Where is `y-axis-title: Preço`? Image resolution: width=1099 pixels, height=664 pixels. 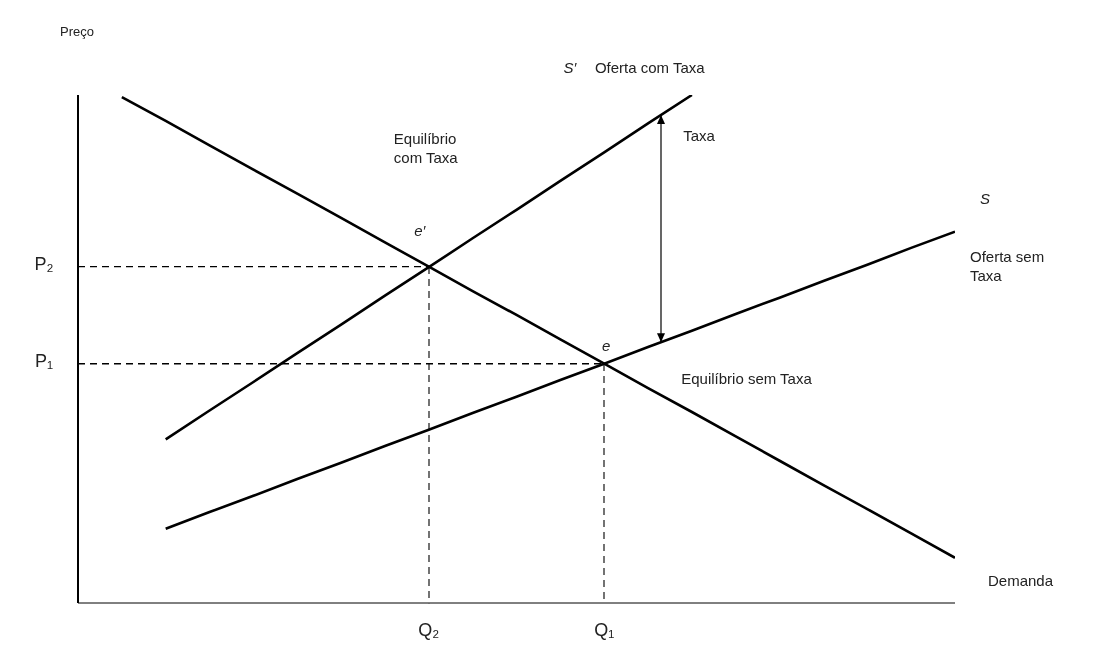 y-axis-title: Preço is located at coordinates (77, 32).